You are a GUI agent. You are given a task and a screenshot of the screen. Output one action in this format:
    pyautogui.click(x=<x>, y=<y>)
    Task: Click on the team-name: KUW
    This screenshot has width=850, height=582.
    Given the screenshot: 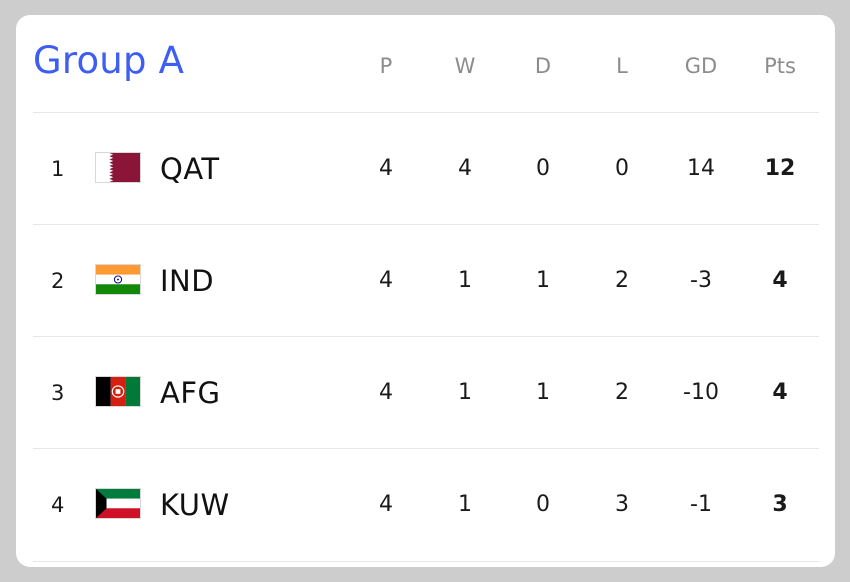 What is the action you would take?
    pyautogui.click(x=195, y=505)
    